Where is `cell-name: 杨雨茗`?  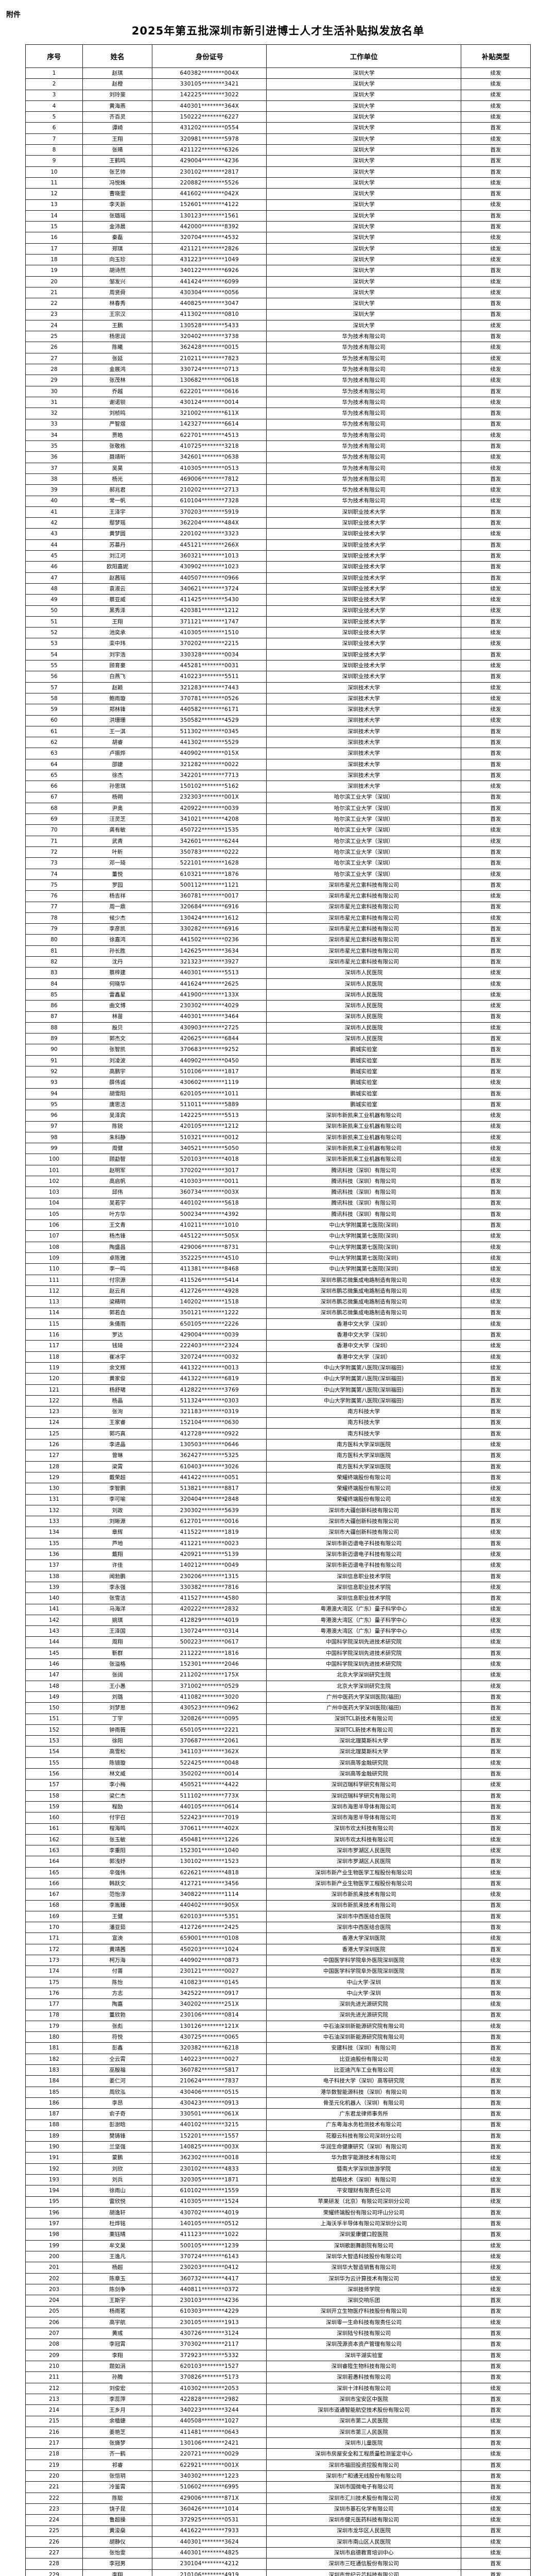 cell-name: 杨雨茗 is located at coordinates (117, 2311).